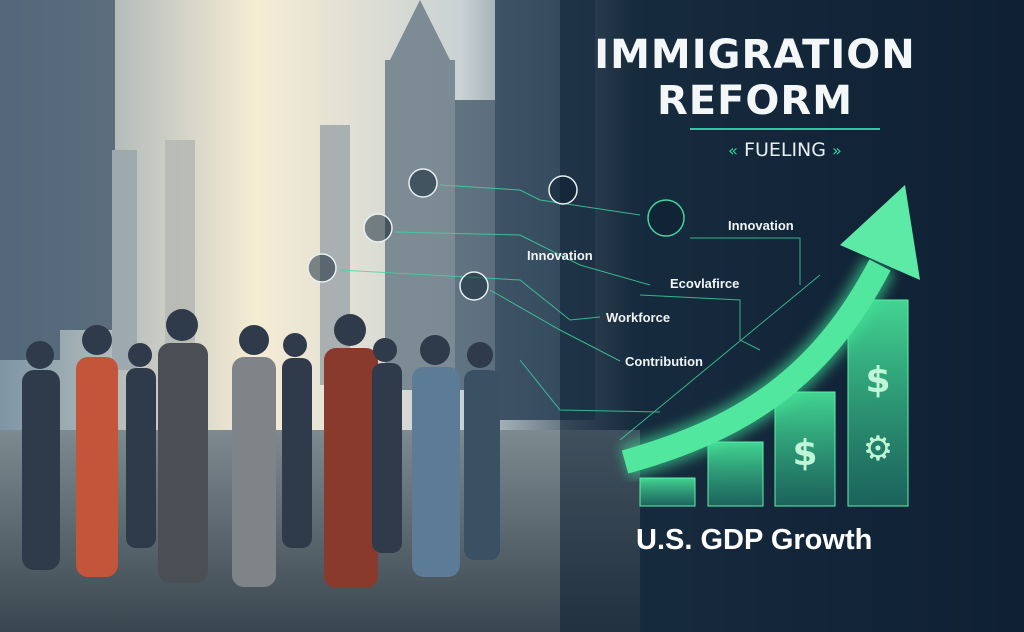 This screenshot has width=1024, height=632. What do you see at coordinates (563, 190) in the screenshot?
I see `microscope-icon` at bounding box center [563, 190].